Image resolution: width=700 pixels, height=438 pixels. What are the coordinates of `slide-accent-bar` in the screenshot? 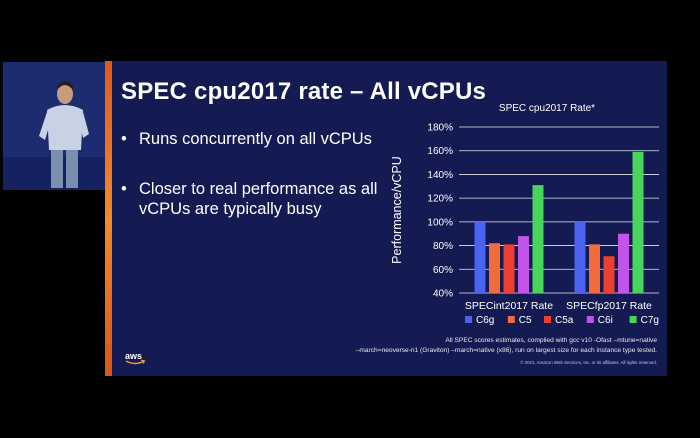 It's located at (108, 218).